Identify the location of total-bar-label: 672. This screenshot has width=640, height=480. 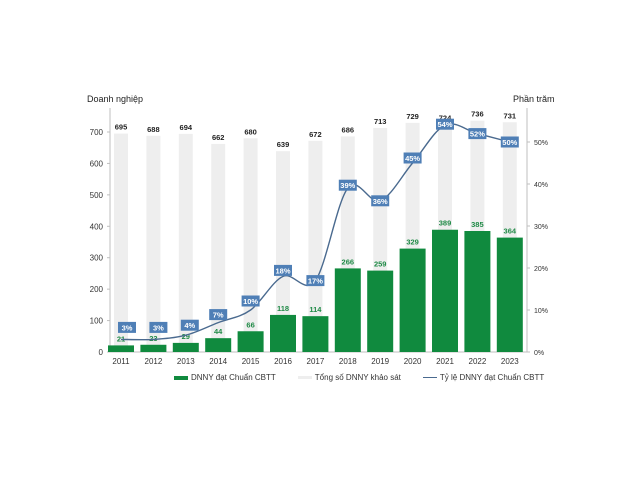
(315, 134).